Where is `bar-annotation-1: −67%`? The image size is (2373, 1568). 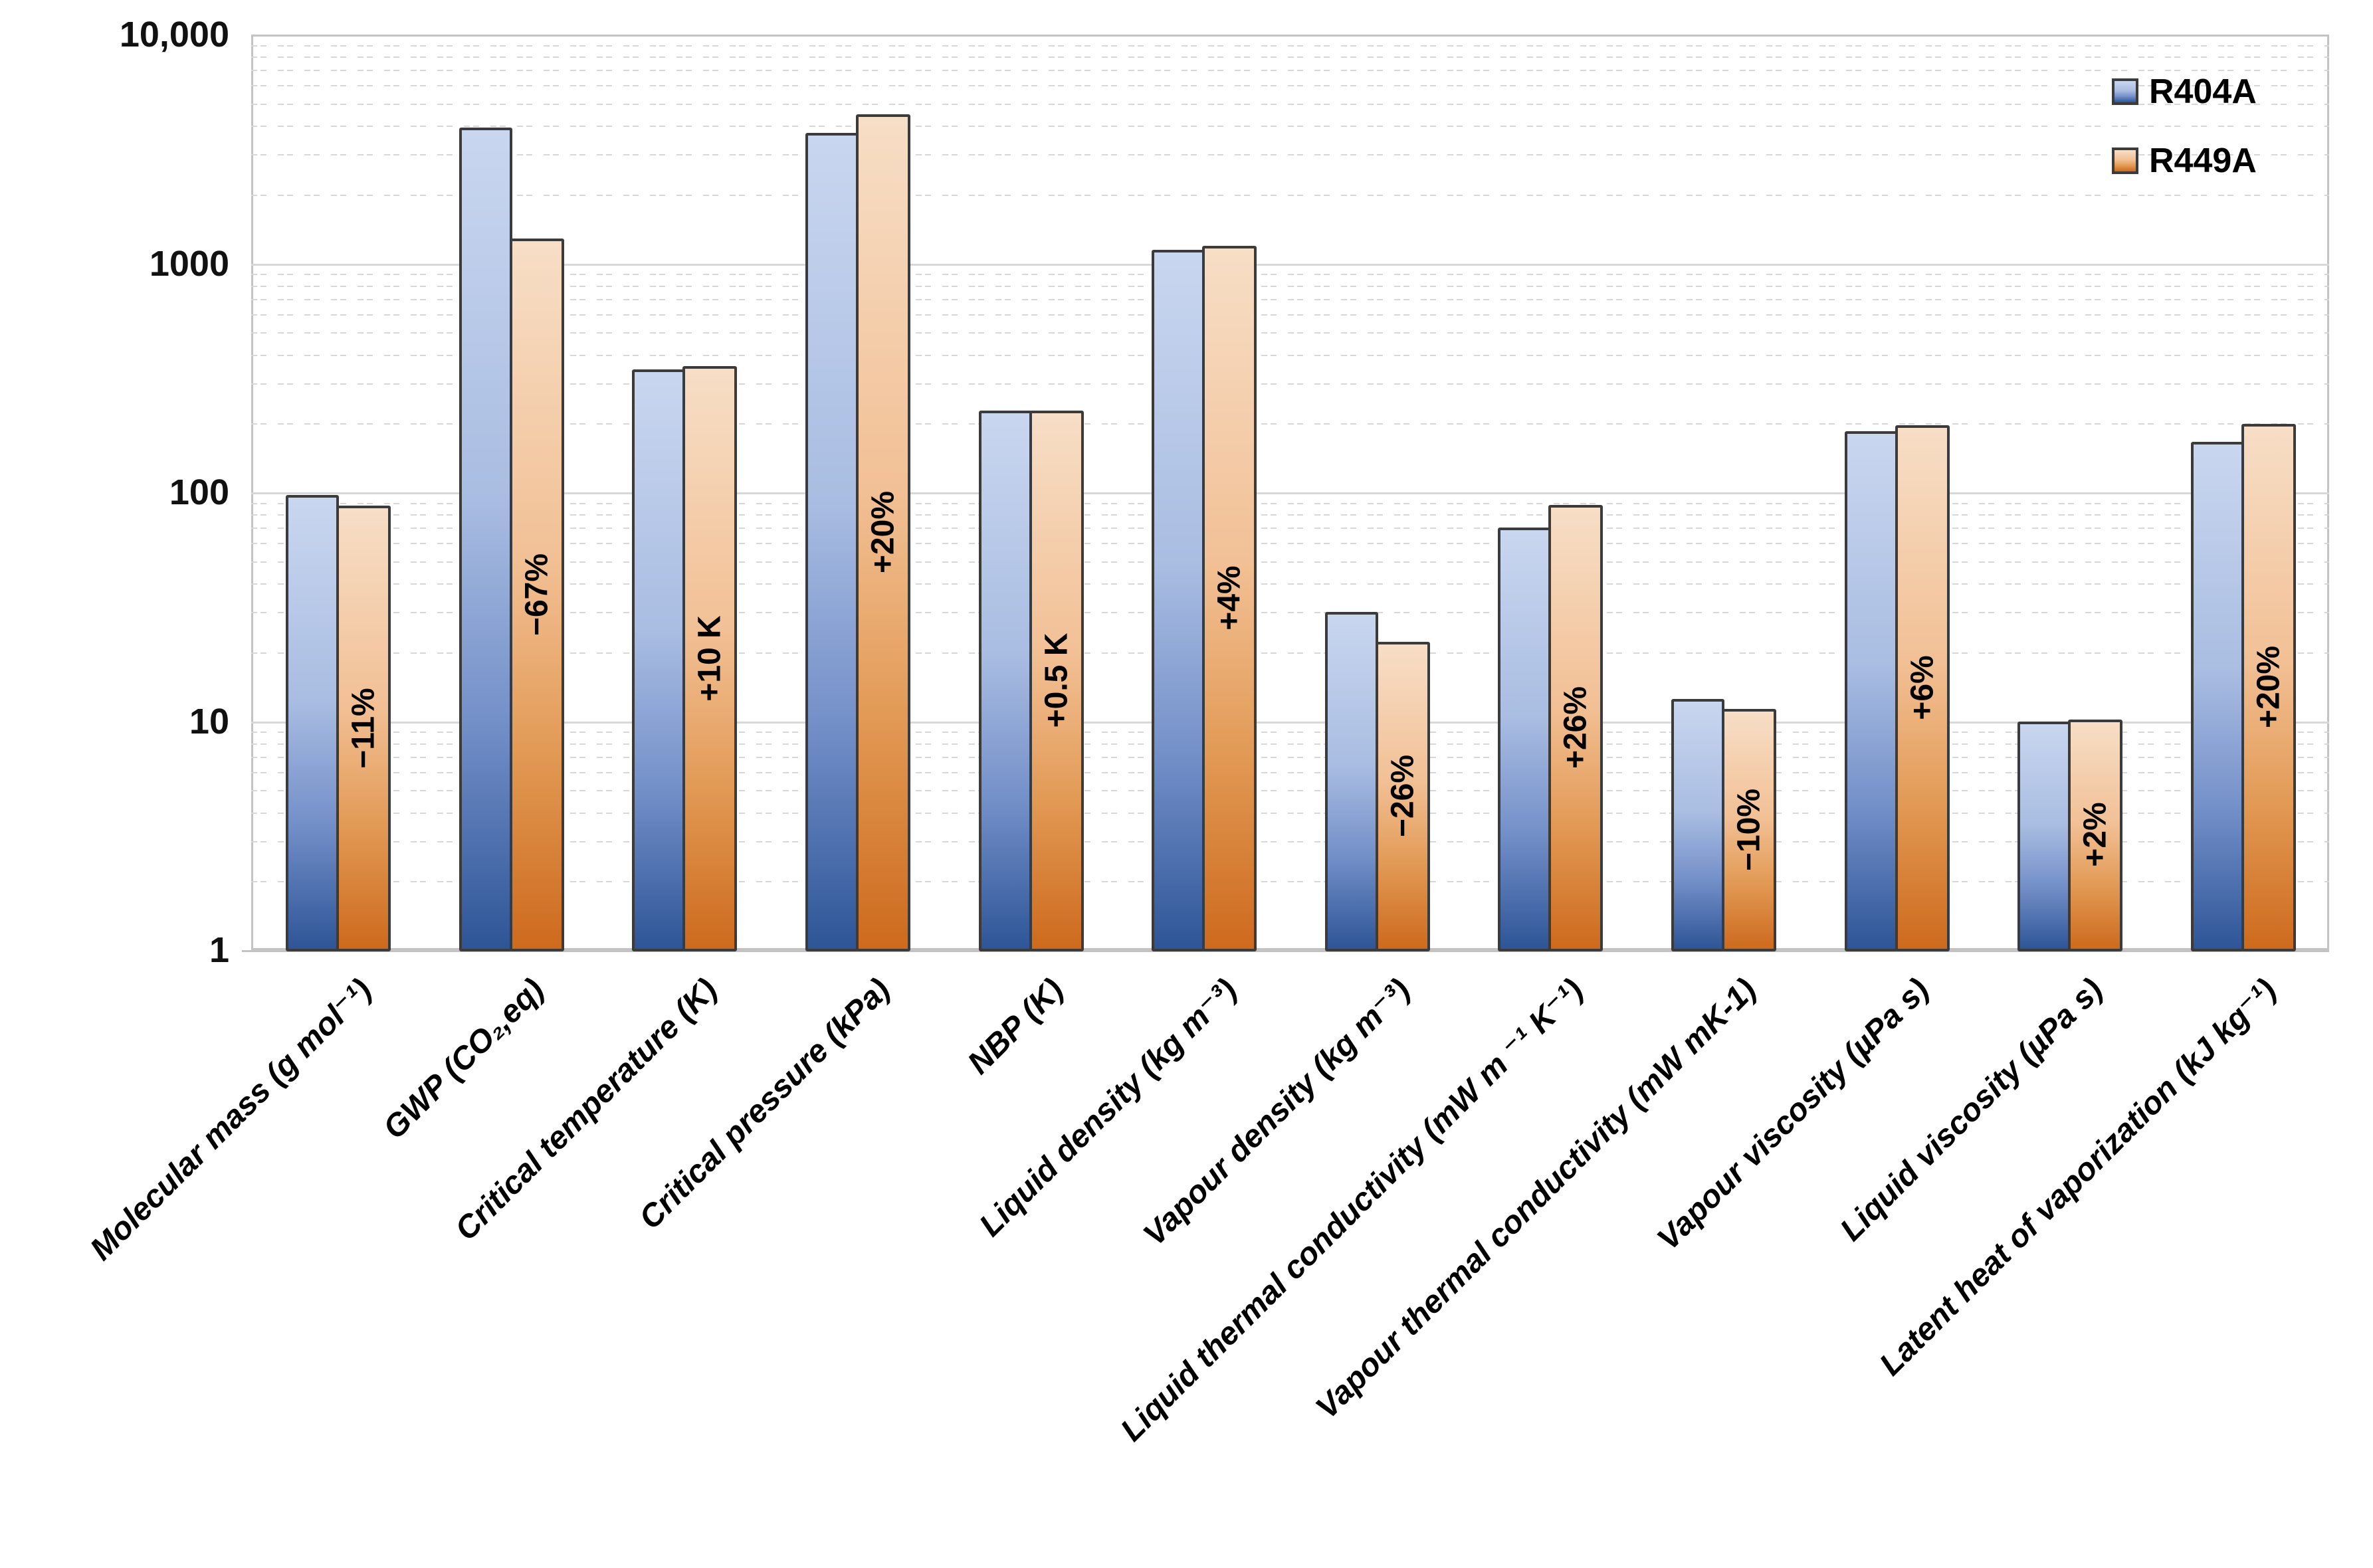 bar-annotation-1: −67% is located at coordinates (537, 594).